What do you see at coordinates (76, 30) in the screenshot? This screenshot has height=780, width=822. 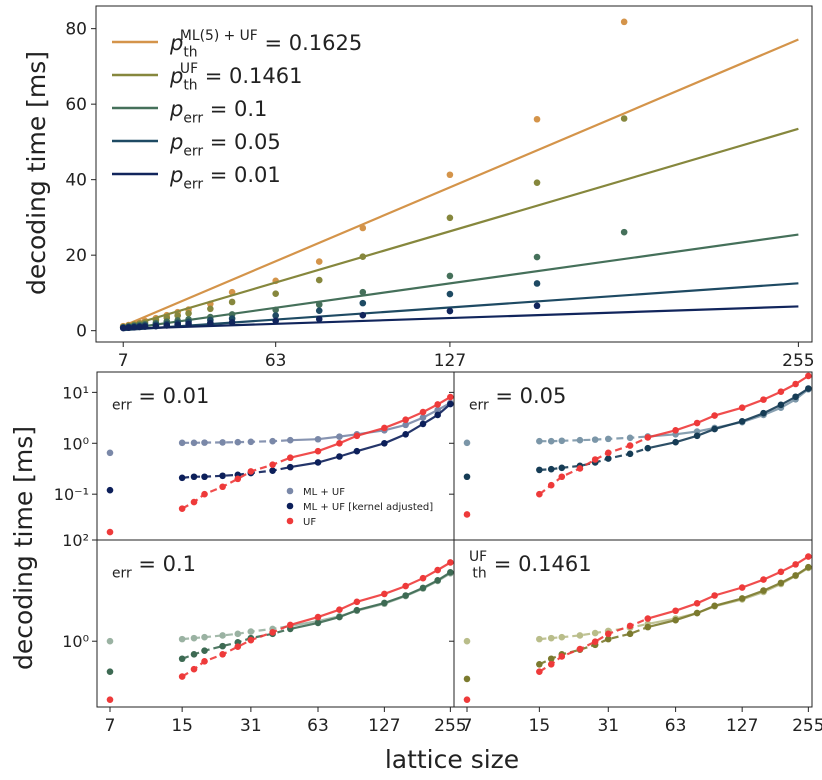 I see `top-y-tick-label: 80` at bounding box center [76, 30].